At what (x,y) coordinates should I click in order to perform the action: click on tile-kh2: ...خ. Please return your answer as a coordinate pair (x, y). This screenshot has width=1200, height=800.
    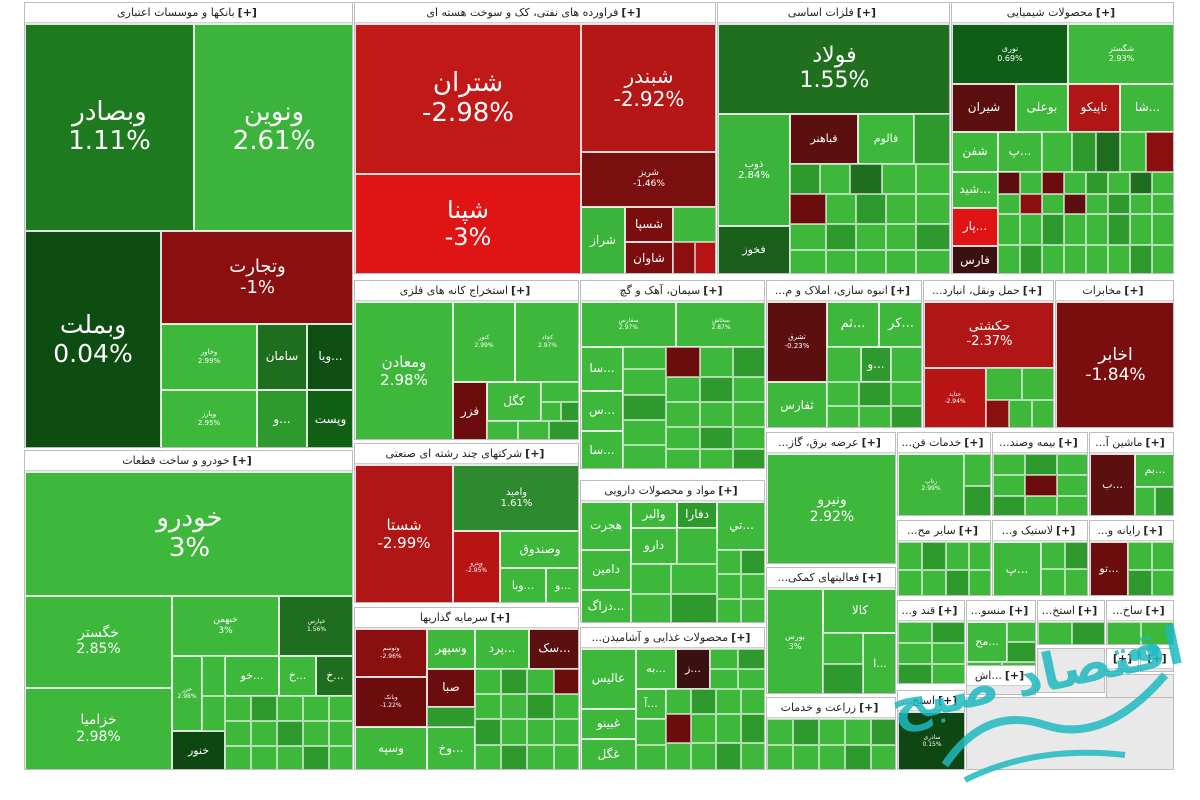
    Looking at the image, I should click on (334, 676).